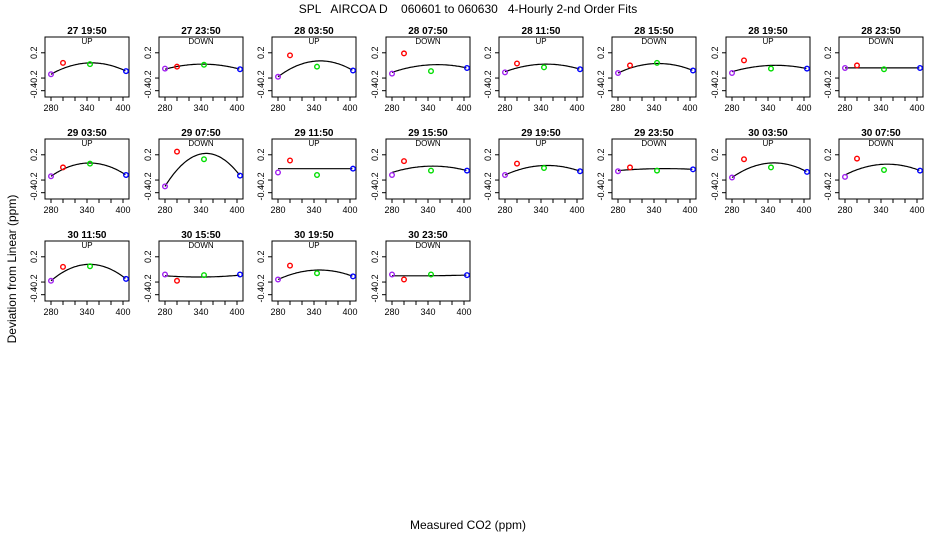  I want to click on panel-title: 29 11:50, so click(314, 133).